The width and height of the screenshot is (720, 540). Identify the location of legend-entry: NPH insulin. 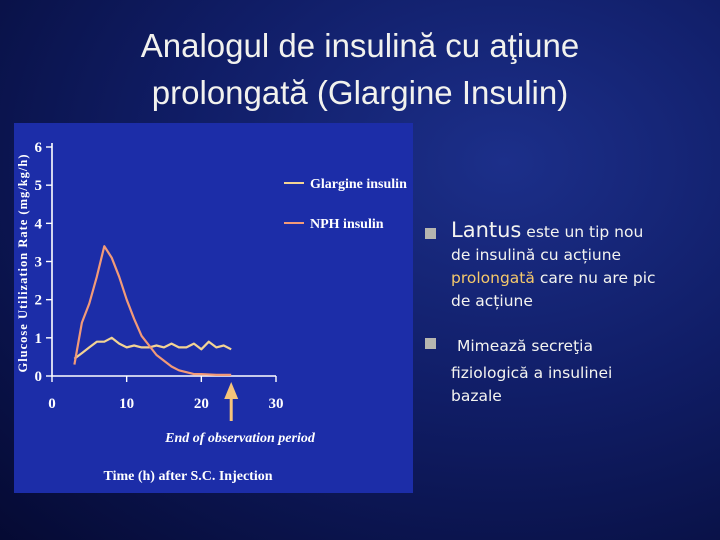
(347, 224).